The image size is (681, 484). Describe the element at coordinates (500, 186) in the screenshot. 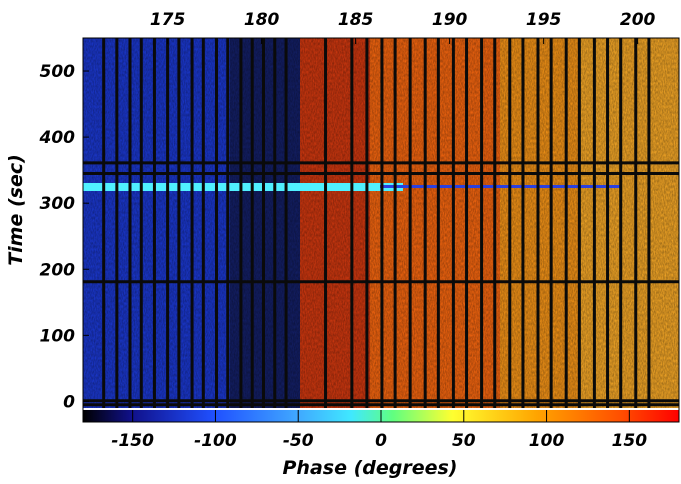

I see `bright-stripe-tail` at that location.